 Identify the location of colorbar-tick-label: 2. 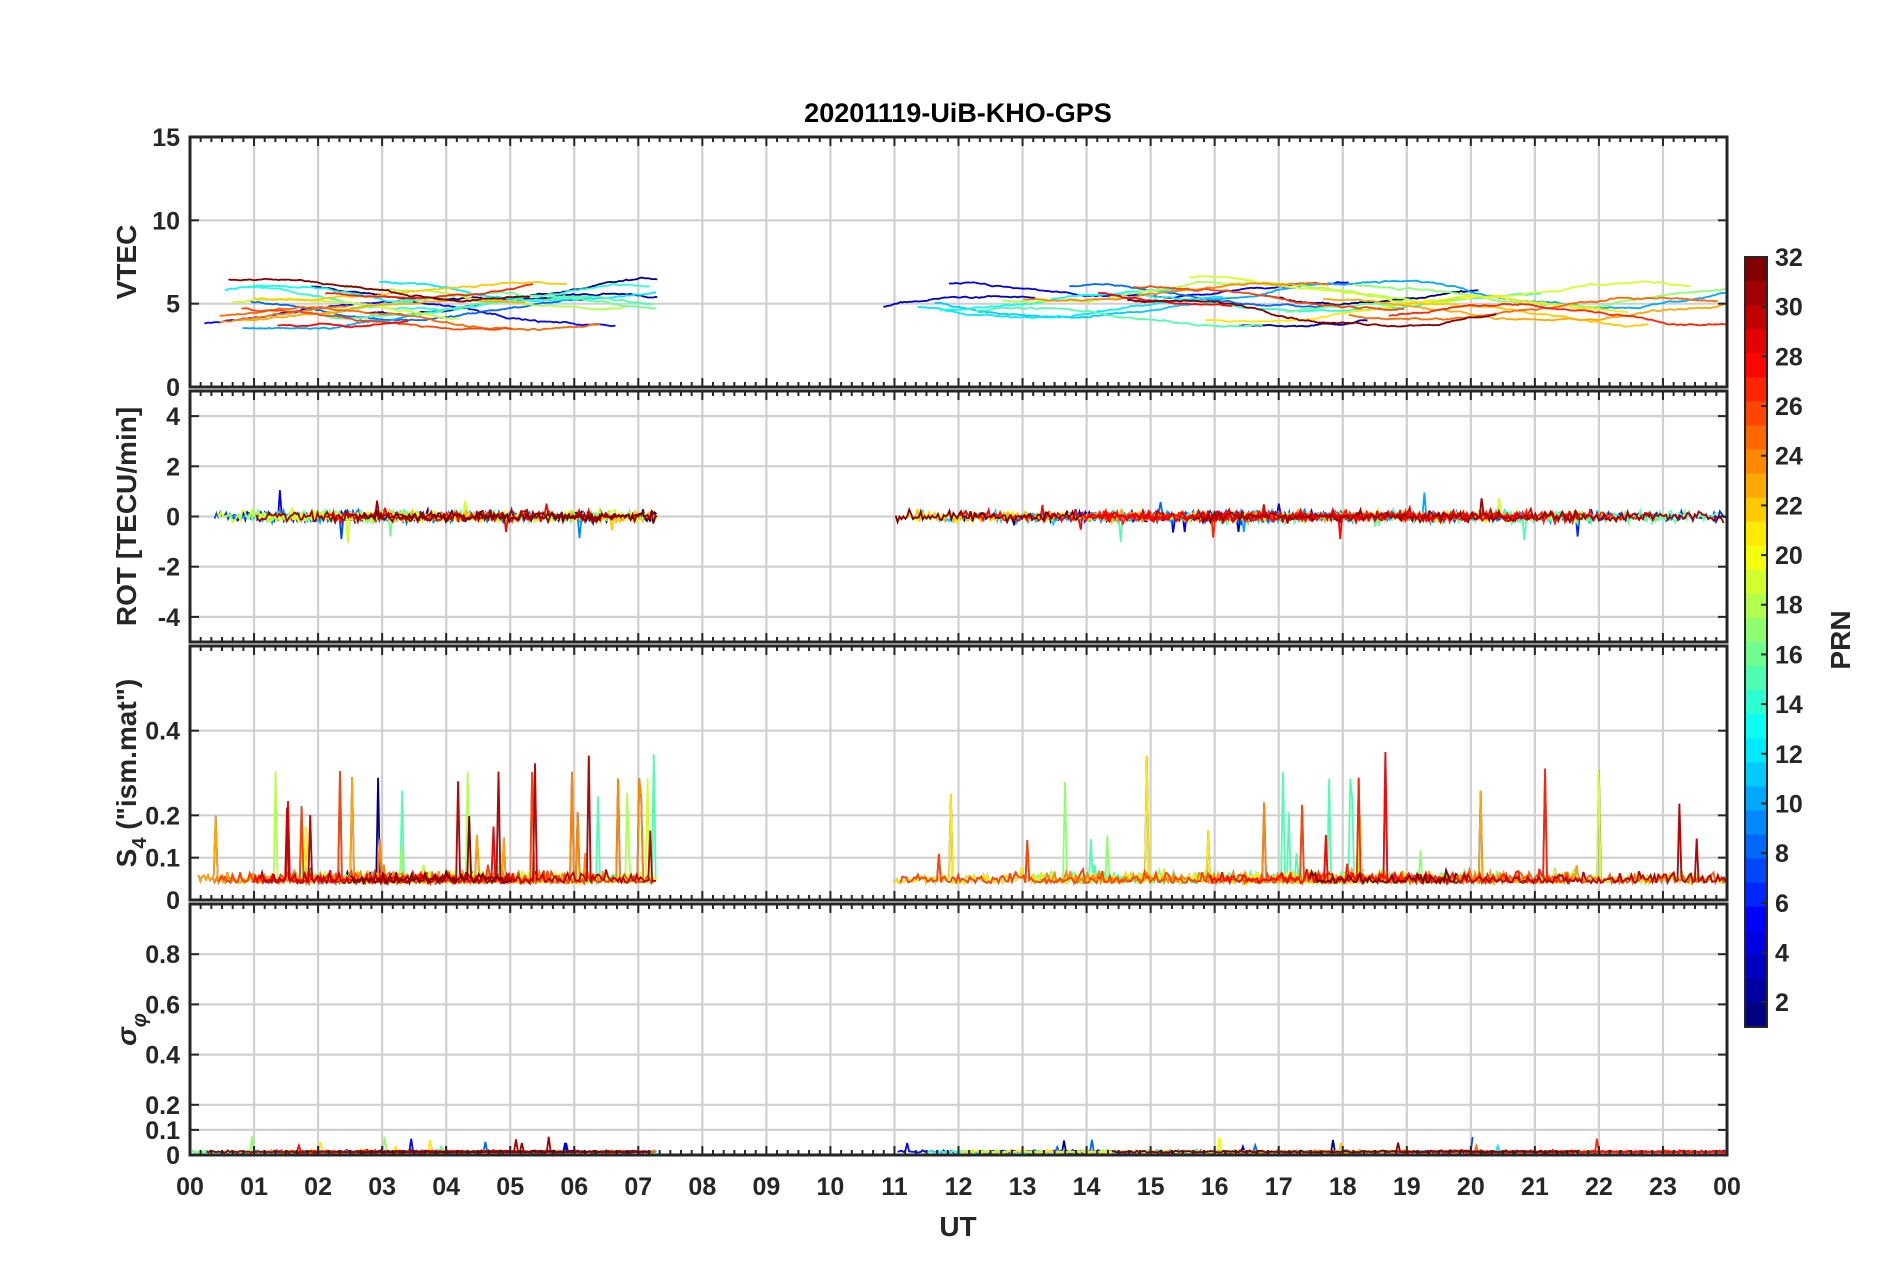
(1782, 1003).